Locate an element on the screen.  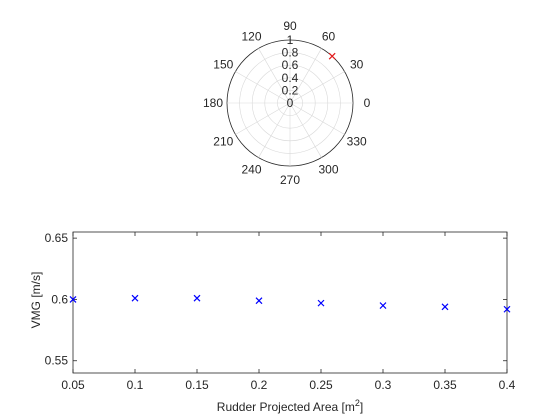
x-tick-label: 0.2 is located at coordinates (259, 385).